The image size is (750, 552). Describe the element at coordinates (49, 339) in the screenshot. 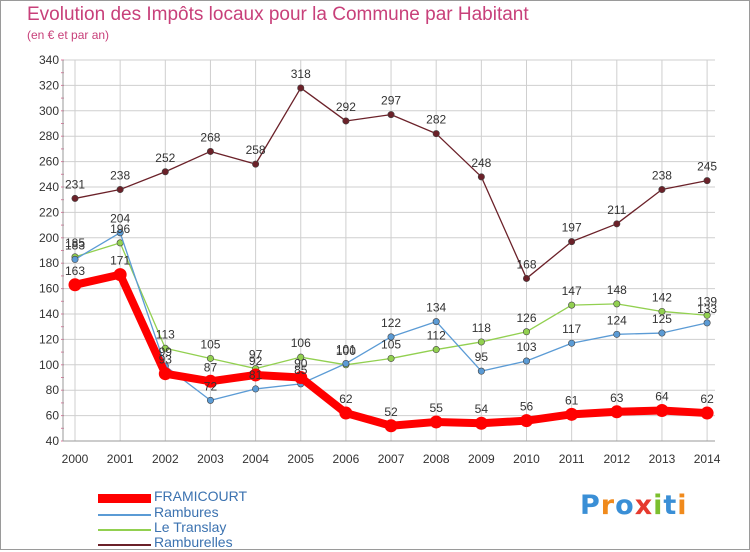

I see `y-tick-label: 120` at that location.